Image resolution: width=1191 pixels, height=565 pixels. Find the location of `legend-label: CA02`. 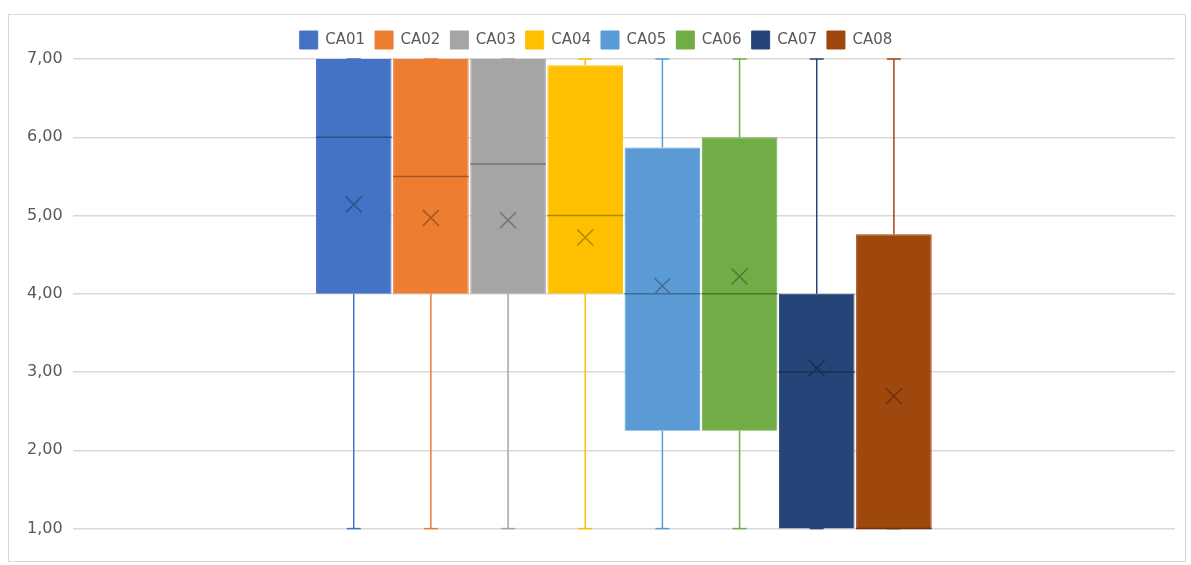

legend-label: CA02 is located at coordinates (420, 38).